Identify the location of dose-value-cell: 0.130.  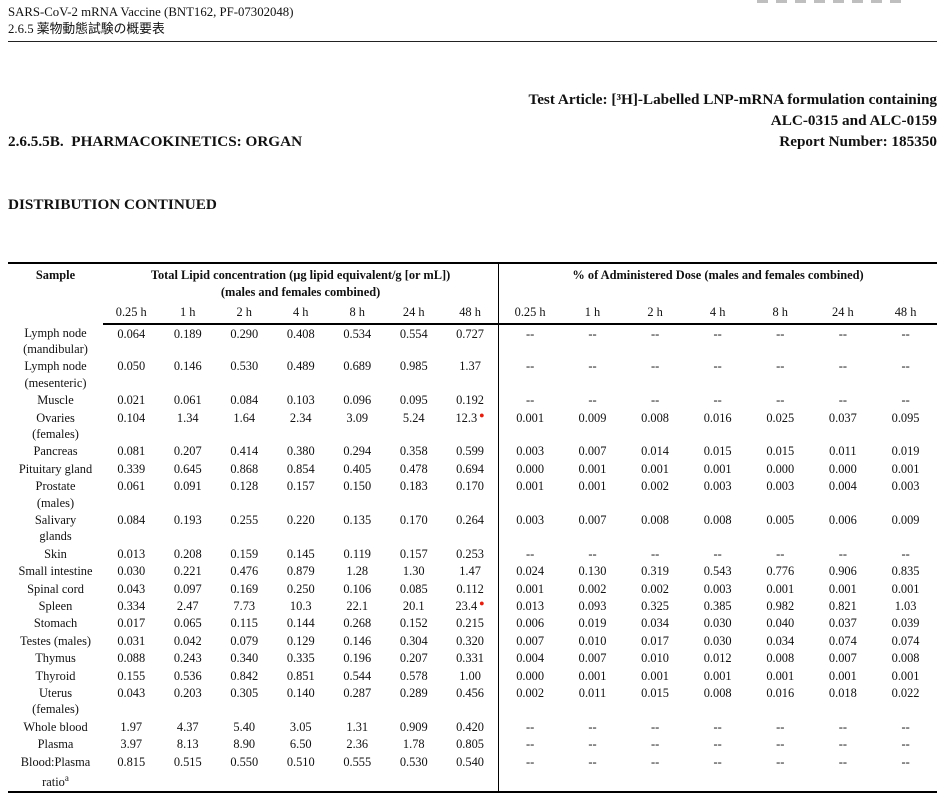
(592, 571).